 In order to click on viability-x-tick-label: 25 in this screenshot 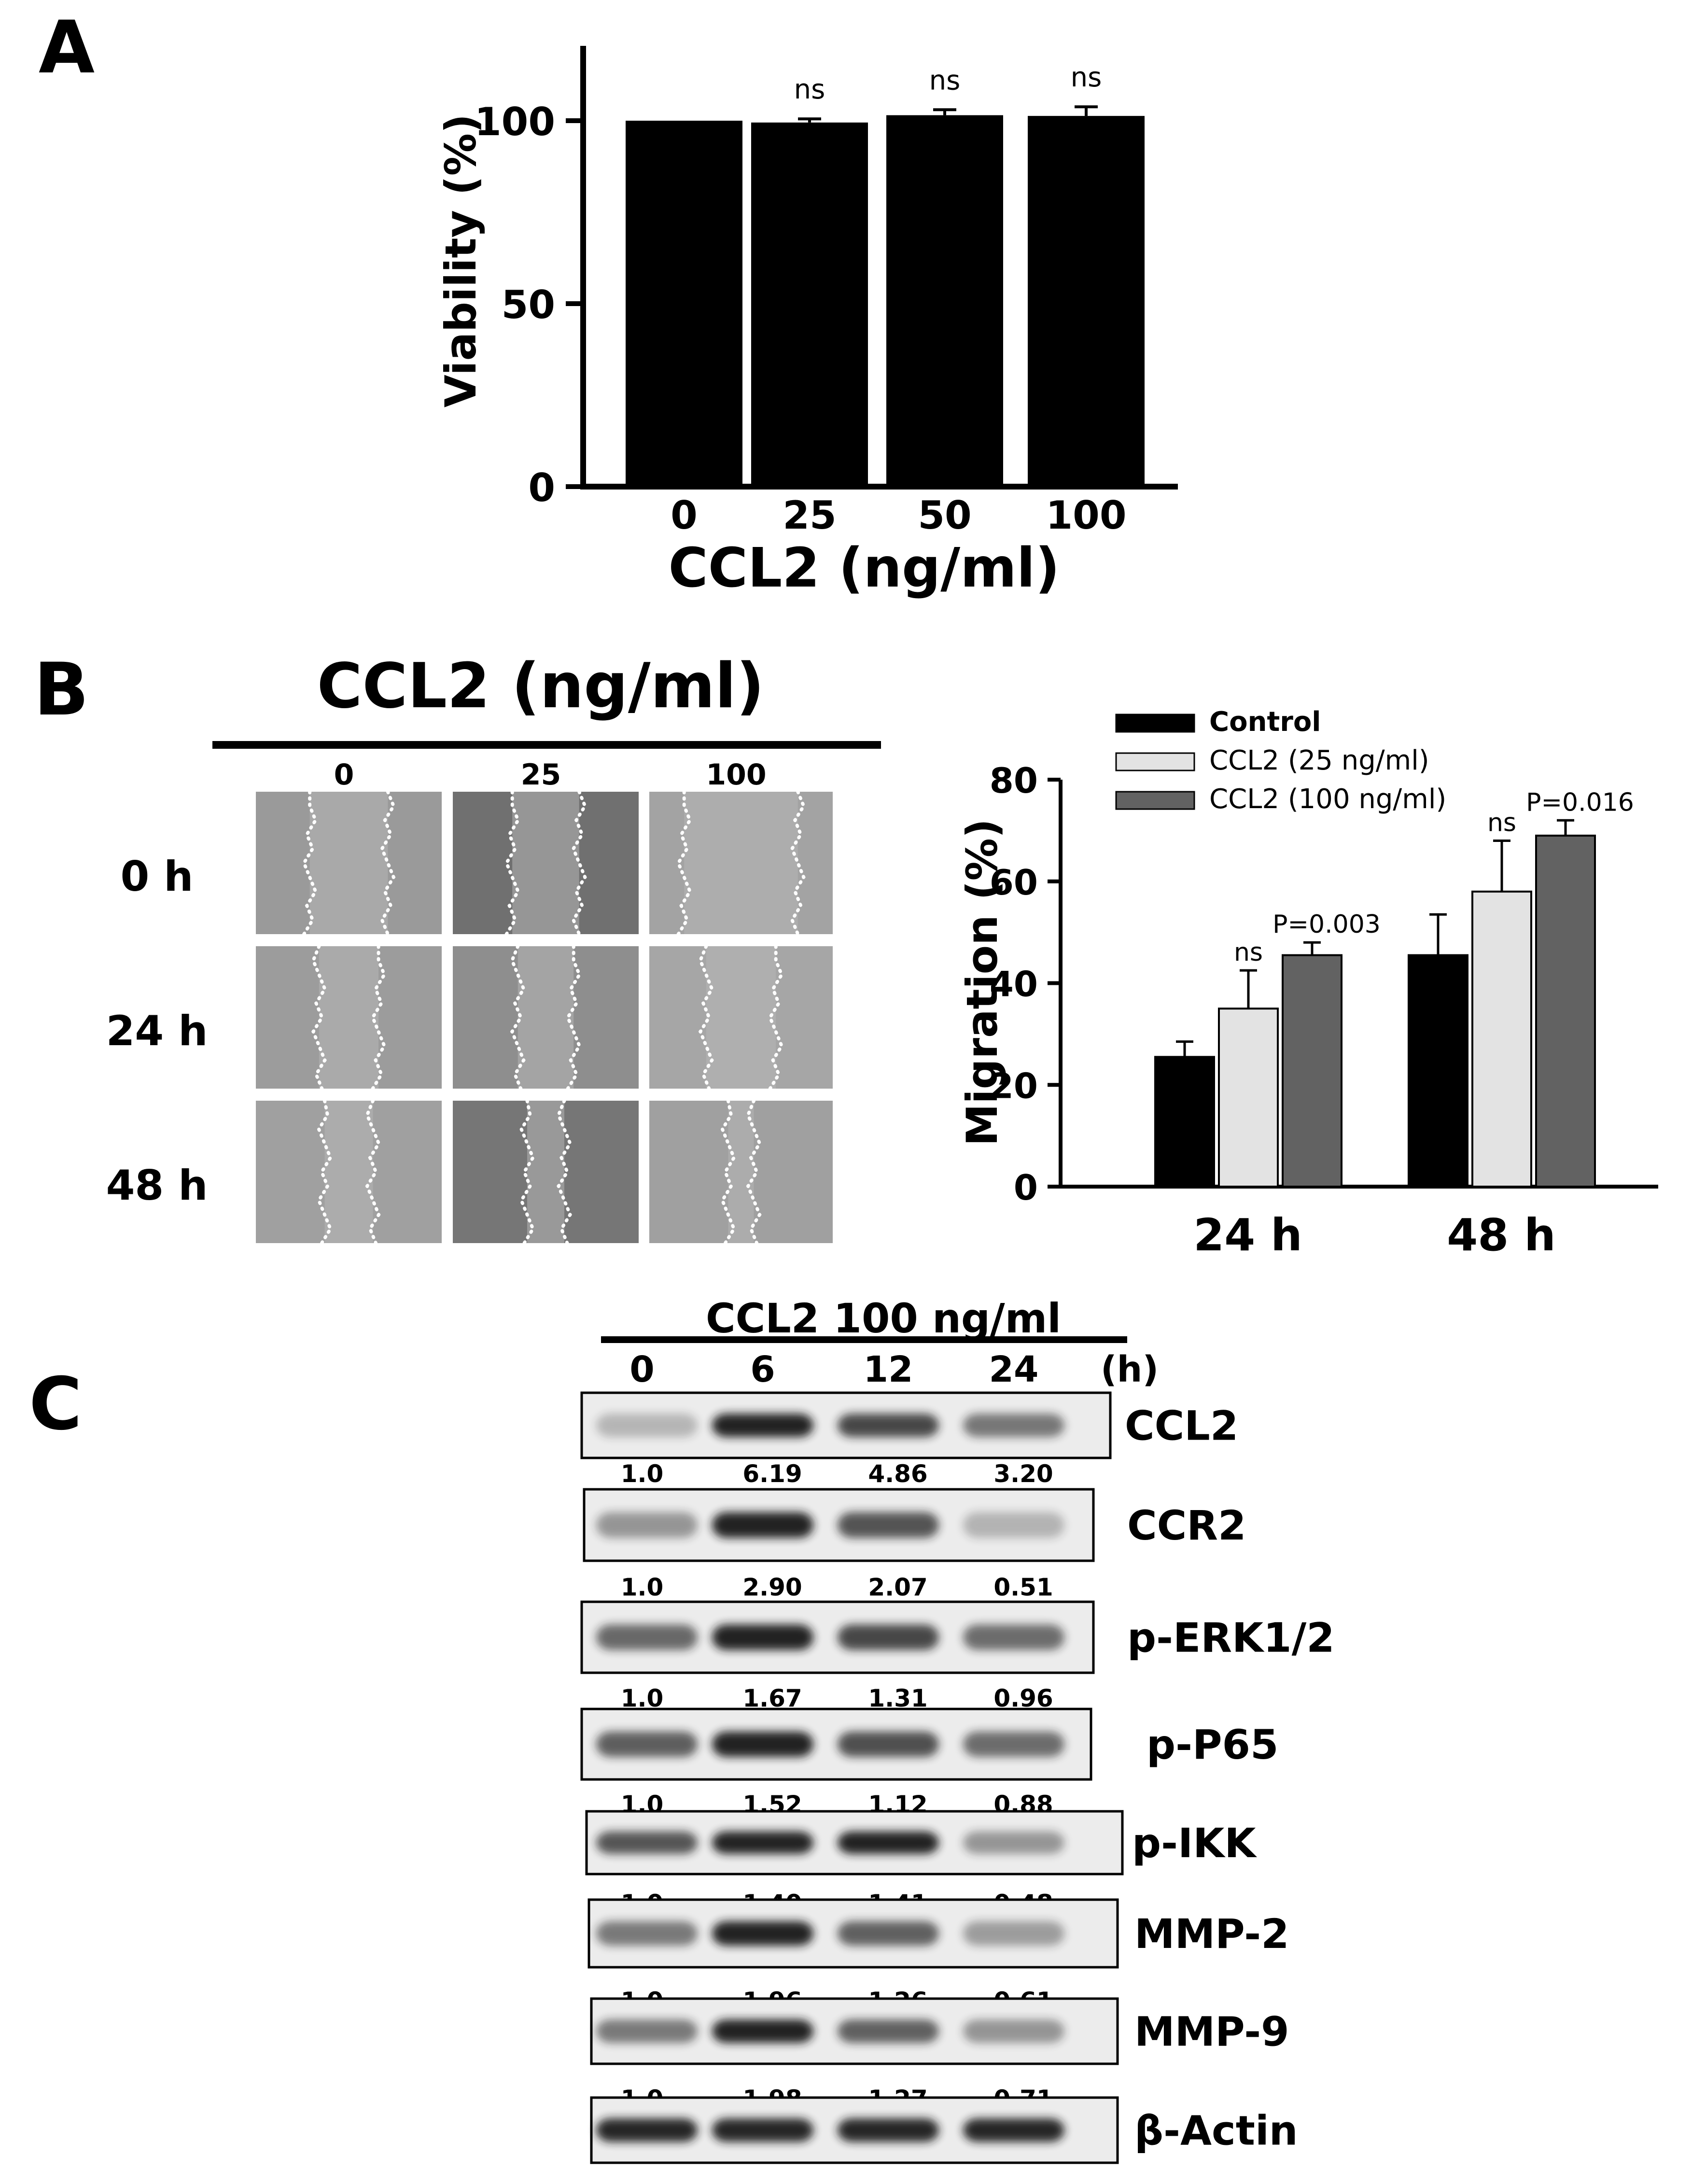, I will do `click(809, 516)`.